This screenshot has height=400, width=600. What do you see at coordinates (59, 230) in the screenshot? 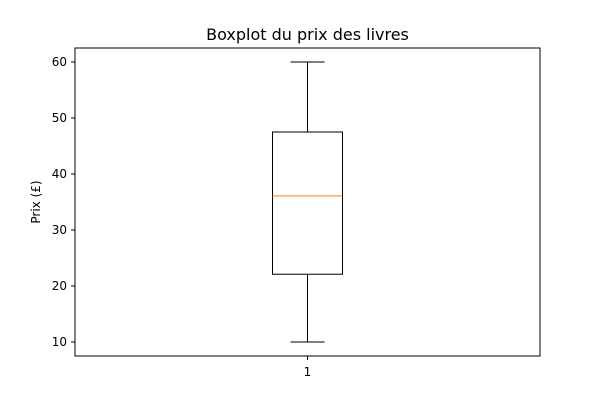
I see `y-tick-label: 30` at bounding box center [59, 230].